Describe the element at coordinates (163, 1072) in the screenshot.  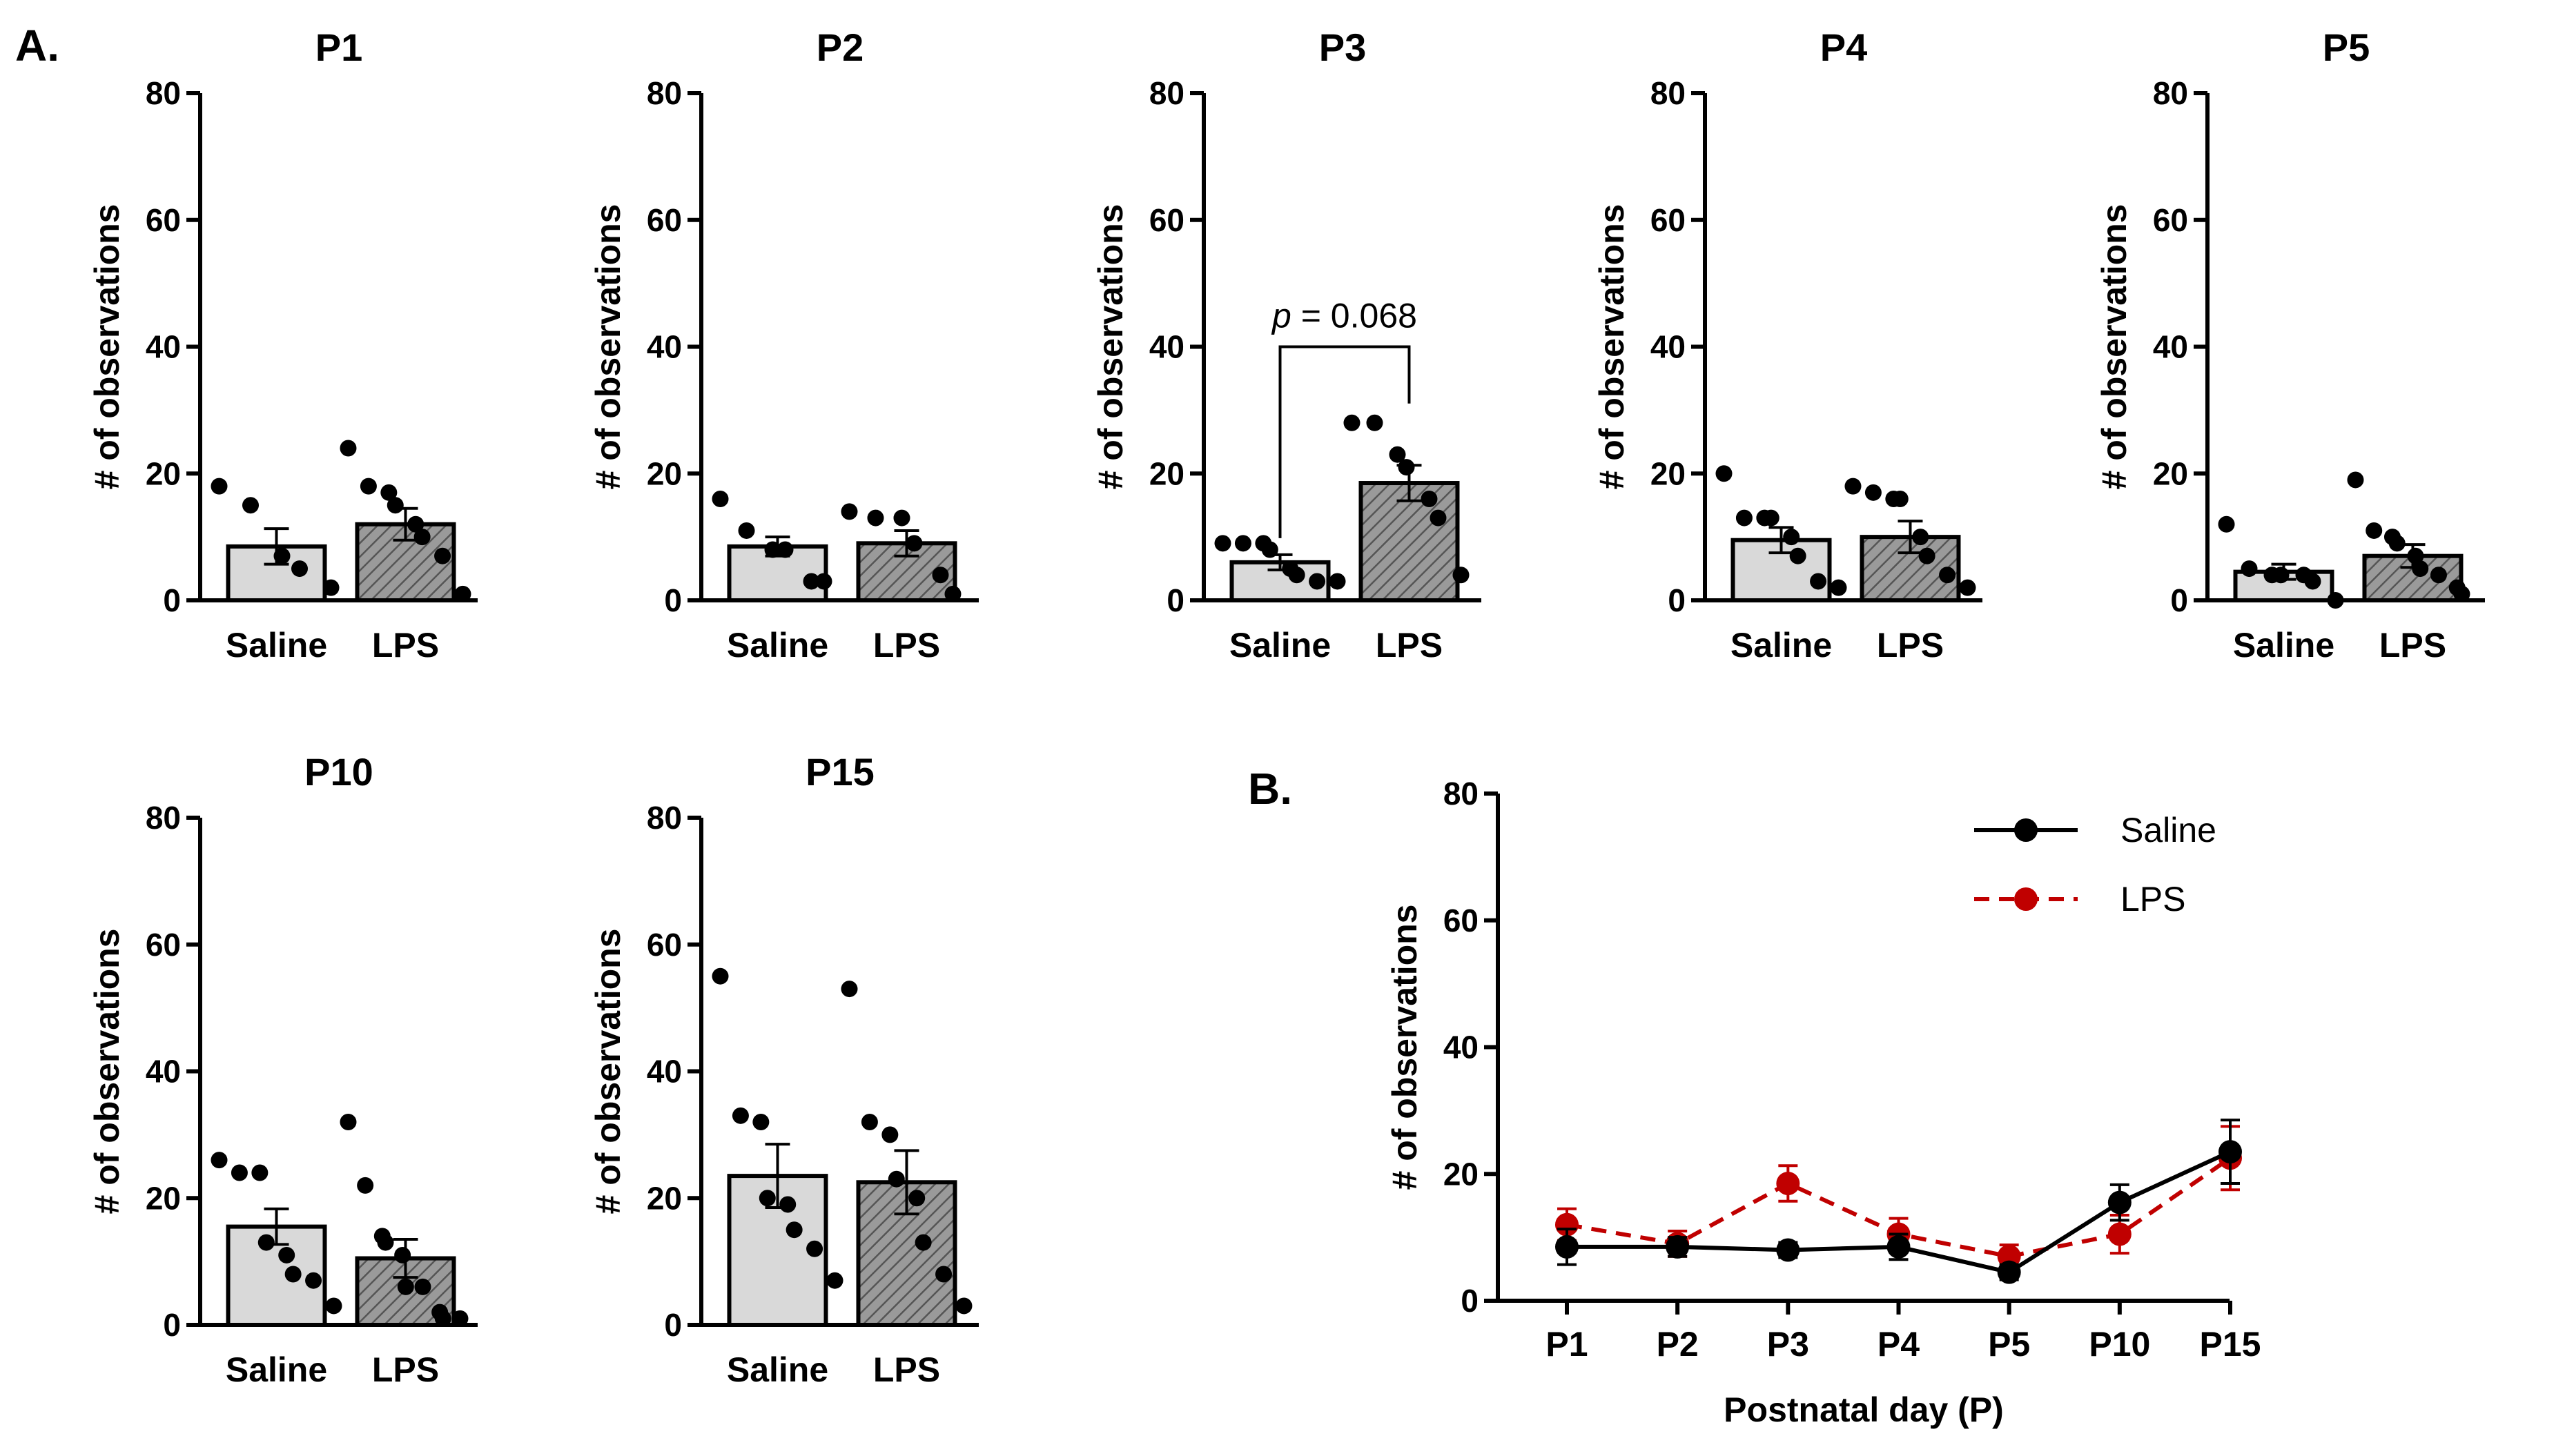
I see `chart-p10-ytick-label: 40` at that location.